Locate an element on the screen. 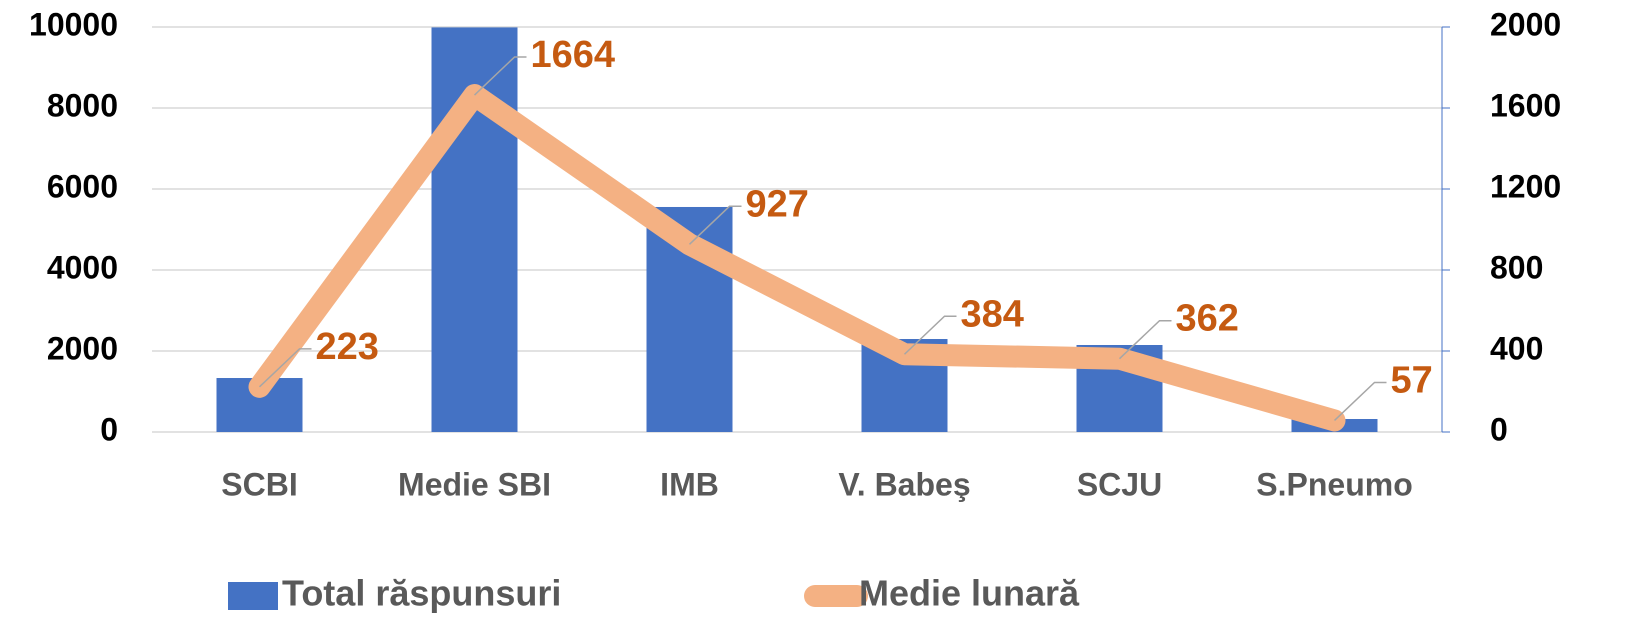  data-label: 223 is located at coordinates (347, 347).